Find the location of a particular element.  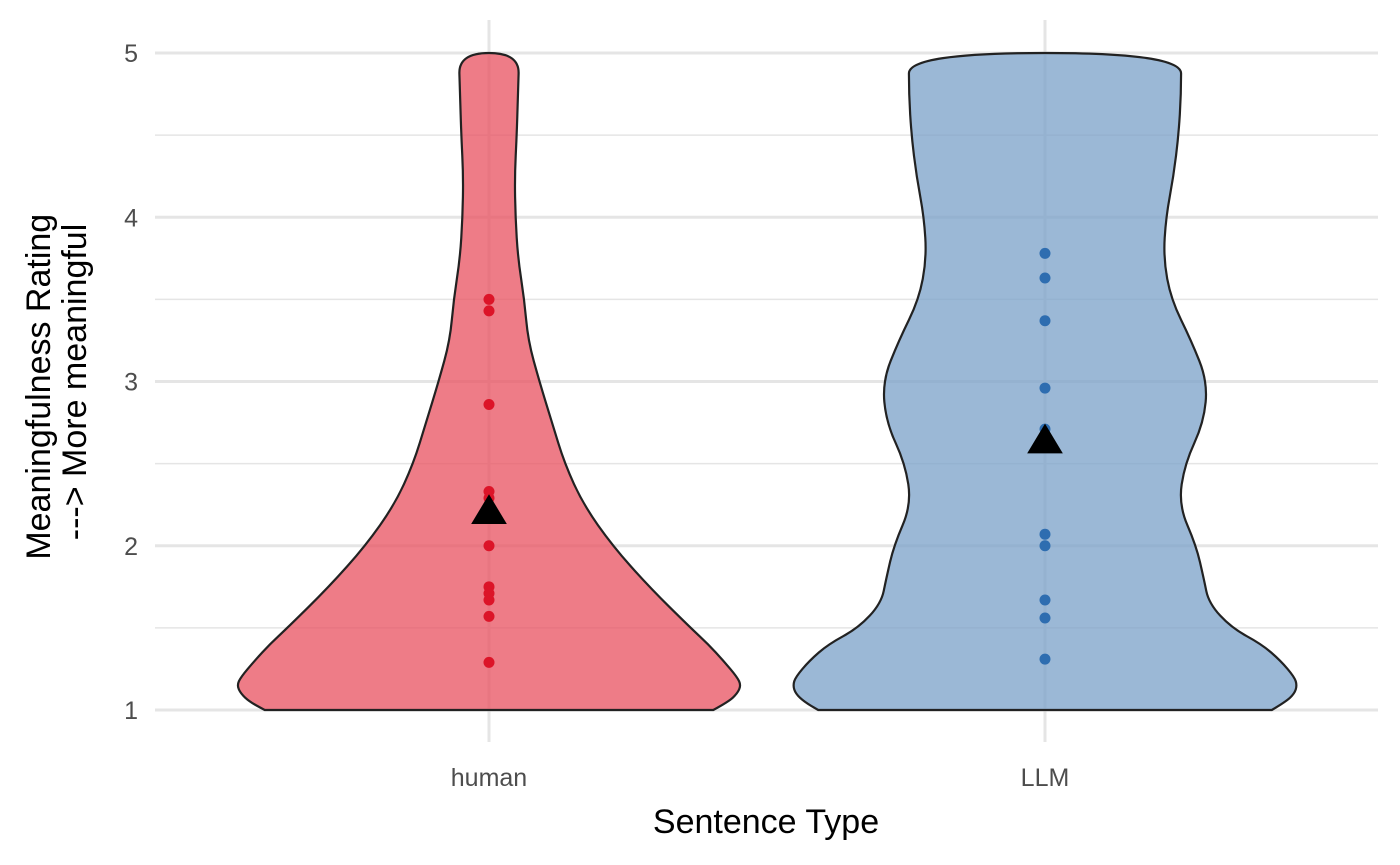

x-tick-label-human: human is located at coordinates (489, 778).